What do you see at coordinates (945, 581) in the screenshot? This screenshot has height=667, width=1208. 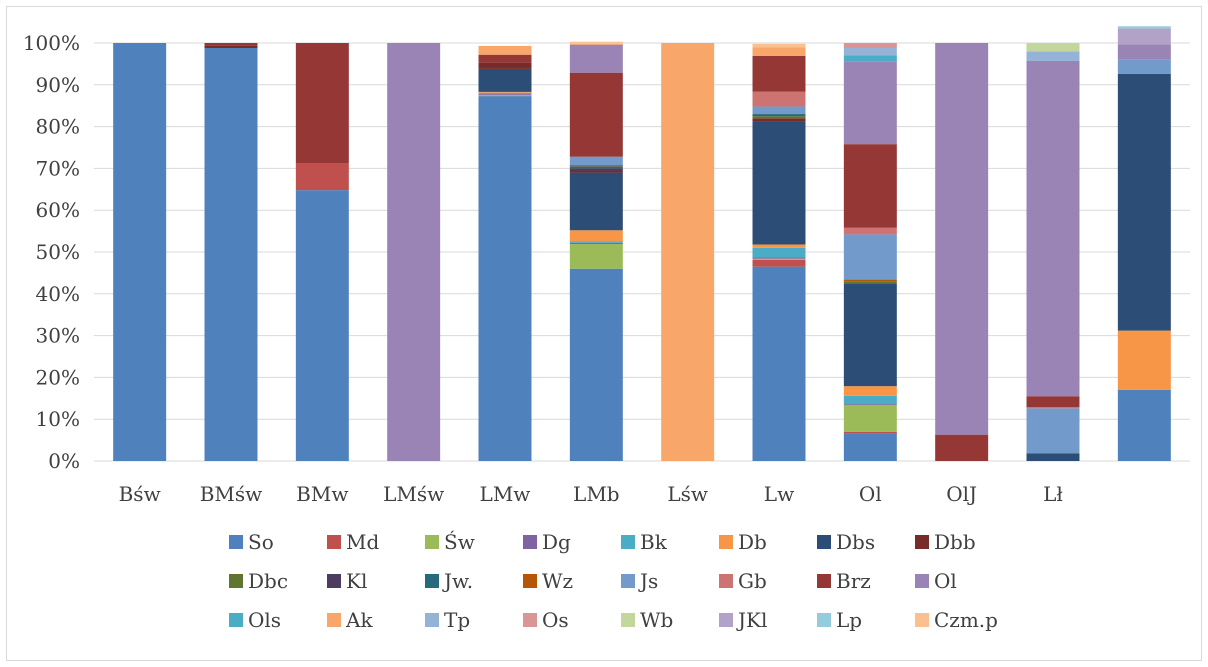 I see `legend-label: Ol` at bounding box center [945, 581].